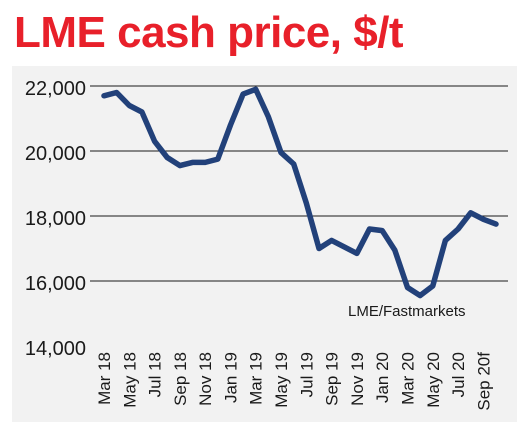 The image size is (525, 430). Describe the element at coordinates (209, 32) in the screenshot. I see `chart-title: LME cash price, $/t` at that location.